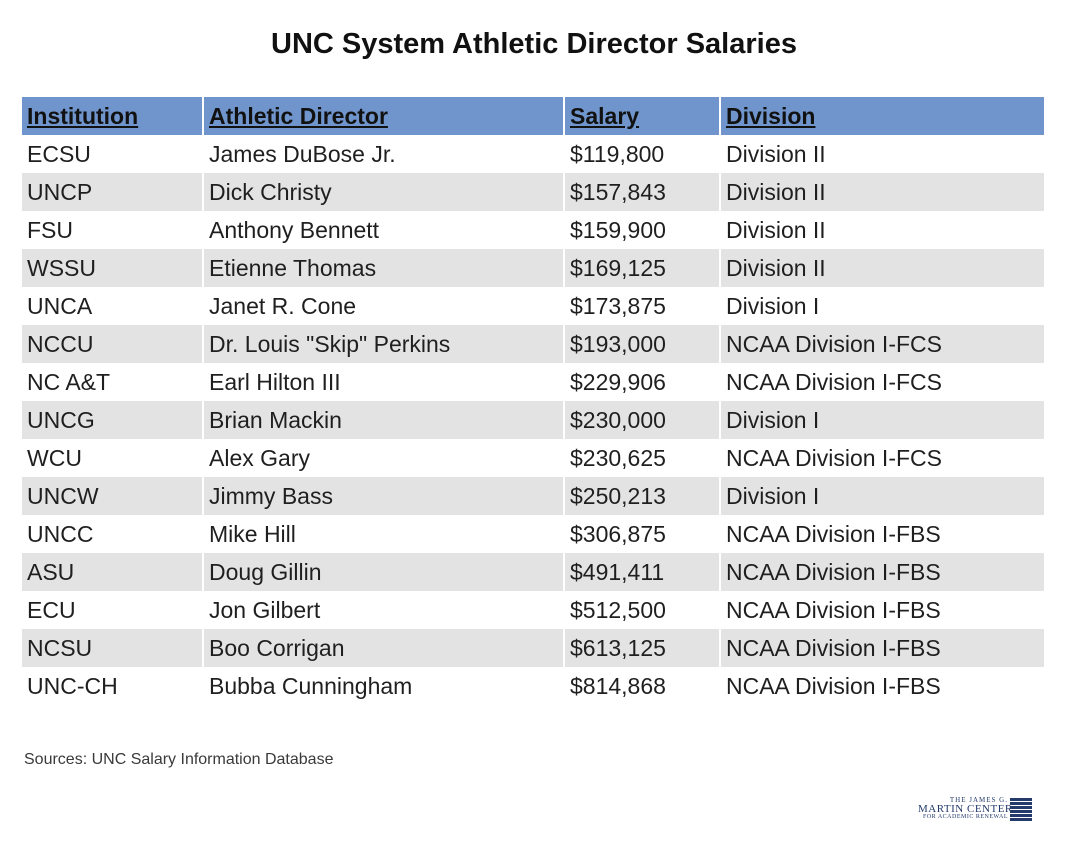  What do you see at coordinates (112, 268) in the screenshot?
I see `cell-institution: WSSU` at bounding box center [112, 268].